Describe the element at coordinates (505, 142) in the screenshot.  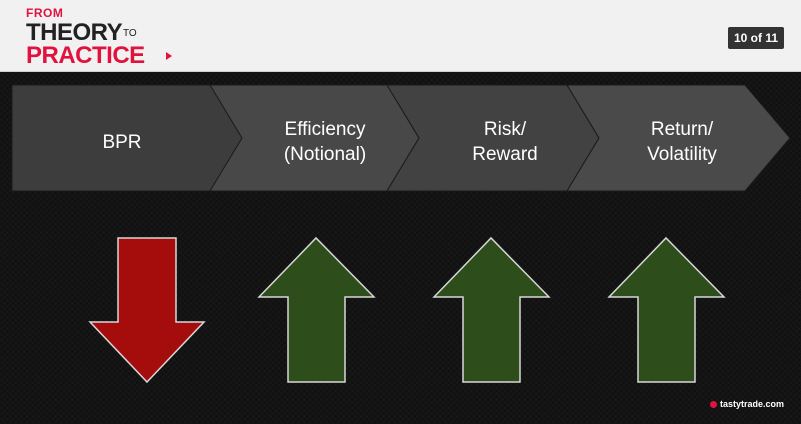
I see `step-label-risk-reward: Risk/ Reward` at that location.